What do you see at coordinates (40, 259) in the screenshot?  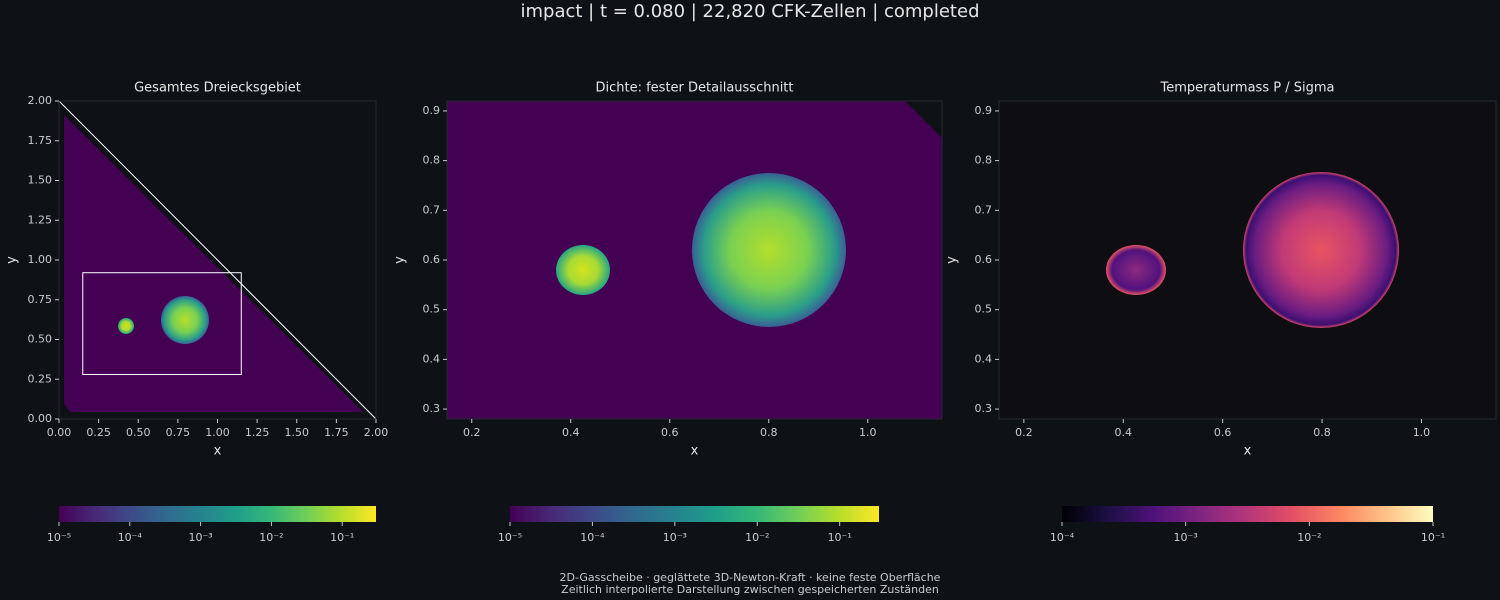 I see `y-tick-label: 1.00` at bounding box center [40, 259].